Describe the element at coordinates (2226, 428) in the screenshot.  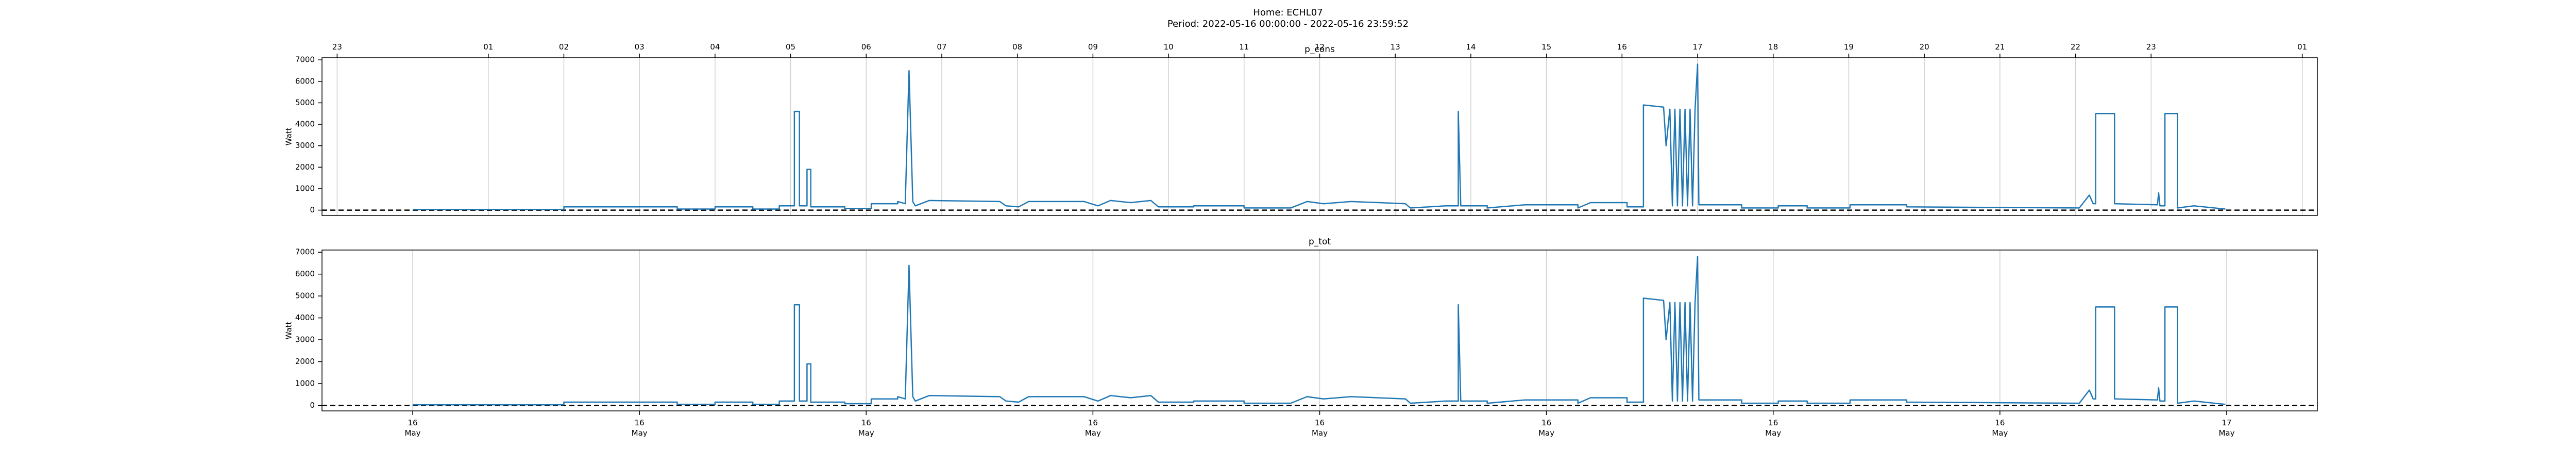
I see `x-tick-label: 17 May` at that location.